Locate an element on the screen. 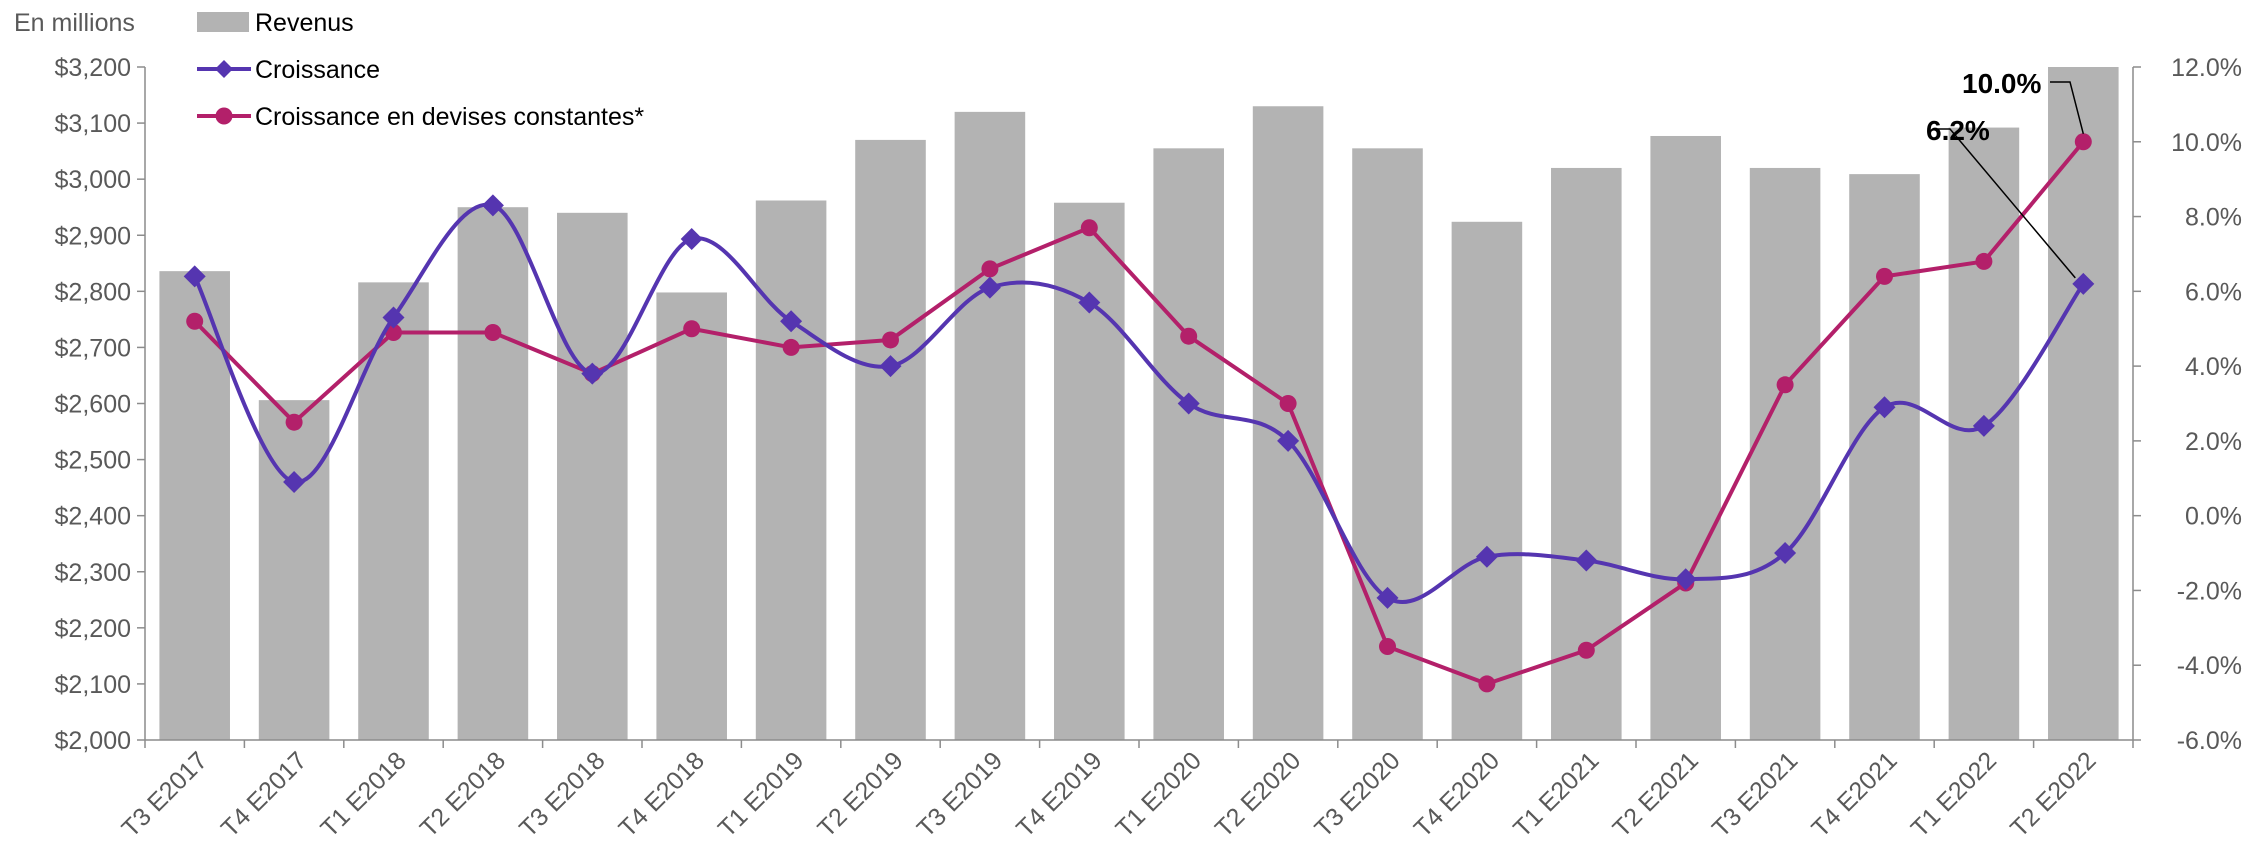  legend-label-croissance: Croissance is located at coordinates (317, 70).